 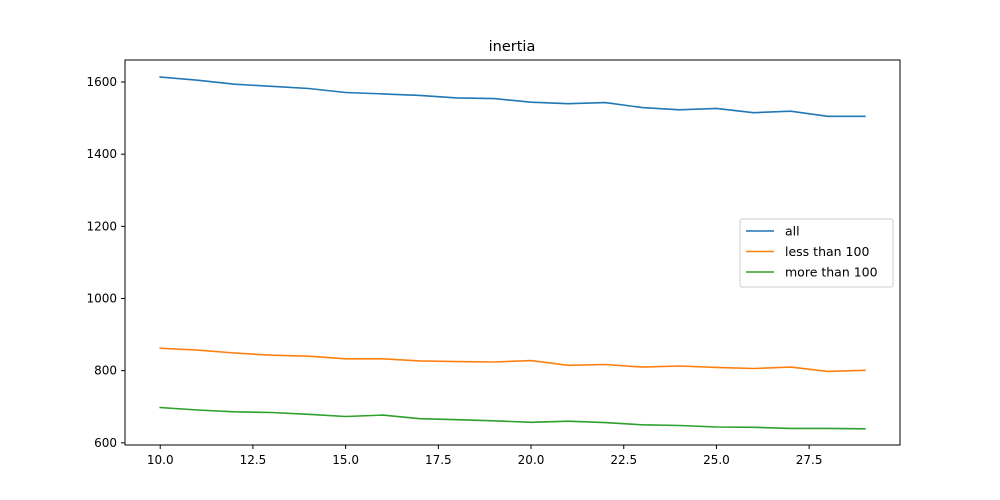 What do you see at coordinates (105, 443) in the screenshot?
I see `y-tick-label: 600` at bounding box center [105, 443].